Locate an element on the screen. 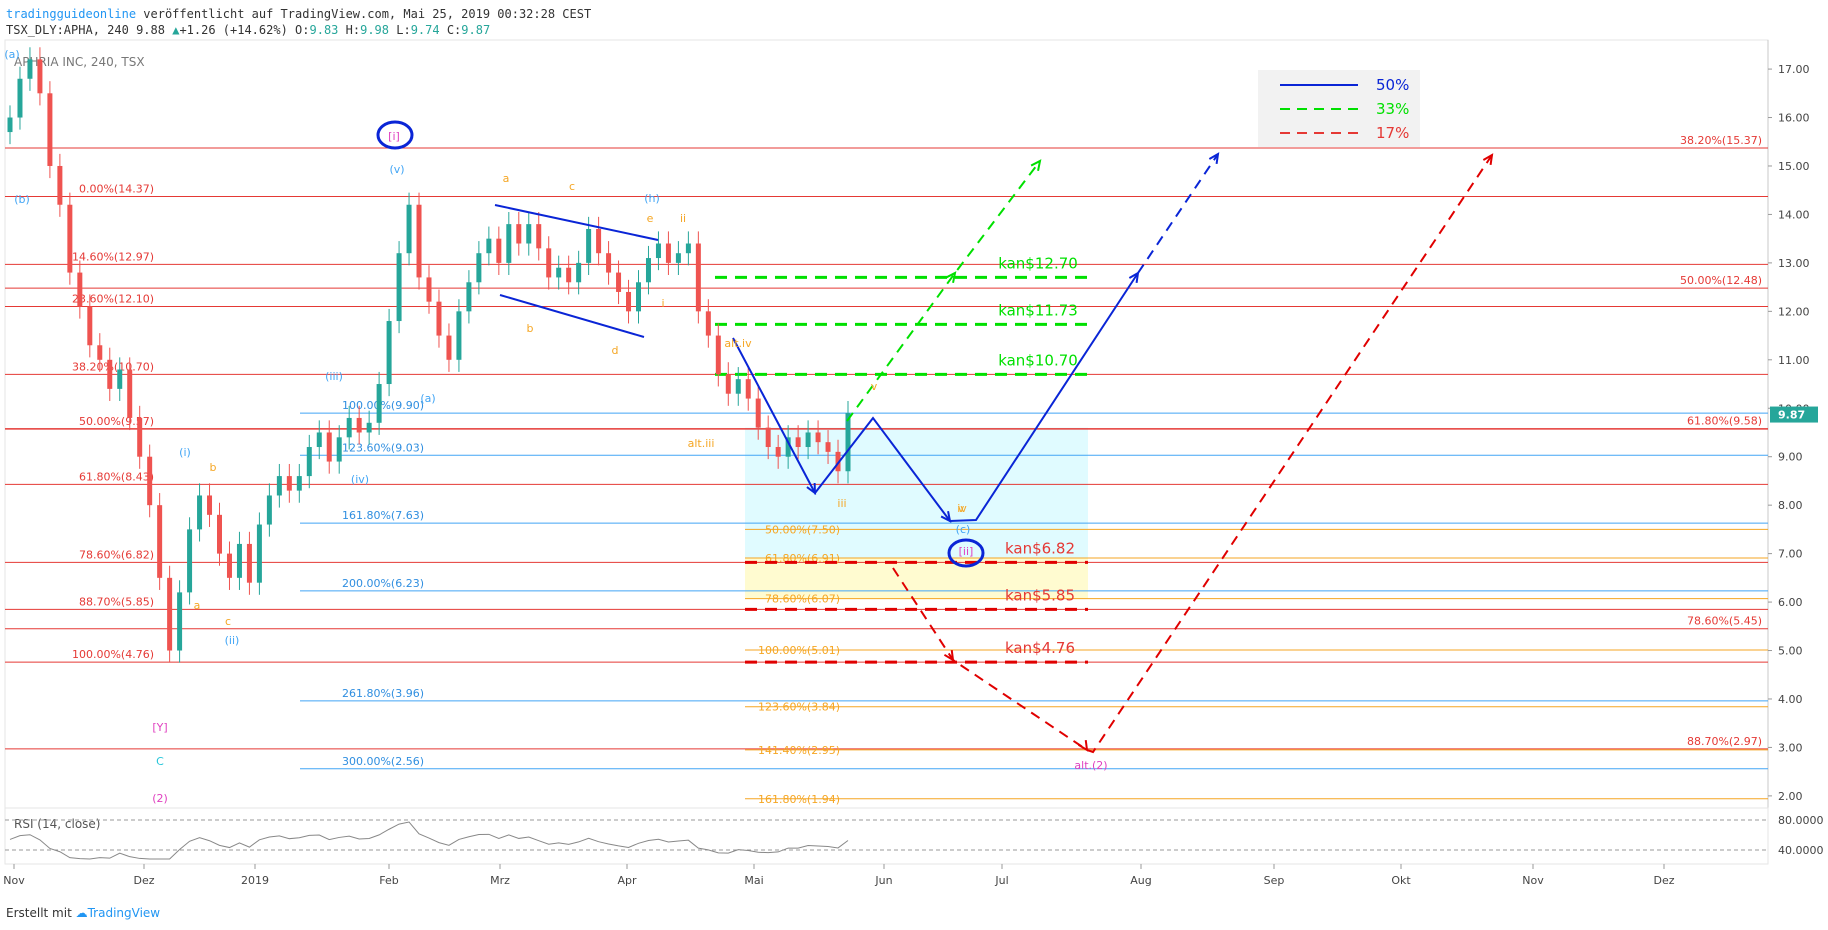 The height and width of the screenshot is (930, 1828). wave-label: (v) is located at coordinates (396, 169).